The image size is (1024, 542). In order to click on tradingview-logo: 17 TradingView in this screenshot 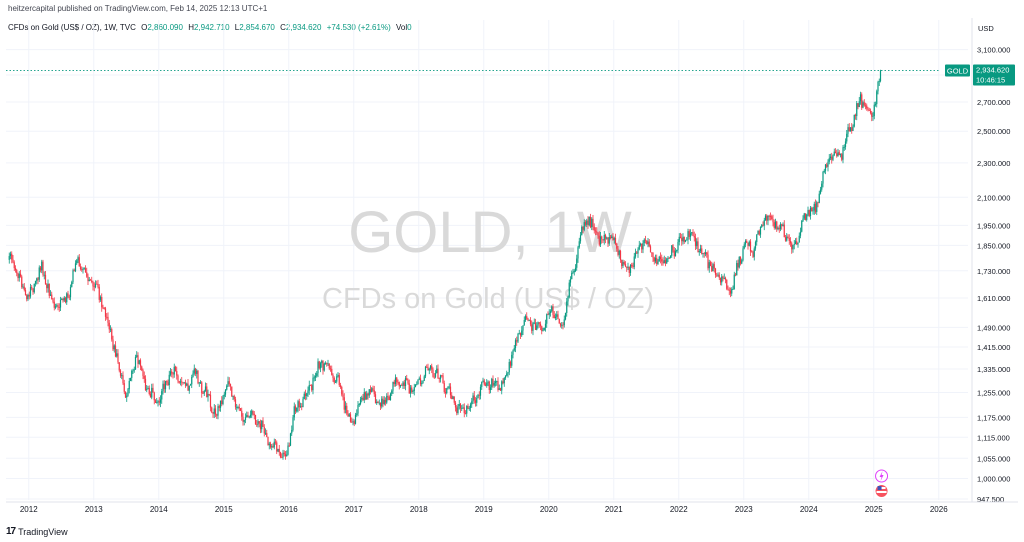, I will do `click(37, 531)`.